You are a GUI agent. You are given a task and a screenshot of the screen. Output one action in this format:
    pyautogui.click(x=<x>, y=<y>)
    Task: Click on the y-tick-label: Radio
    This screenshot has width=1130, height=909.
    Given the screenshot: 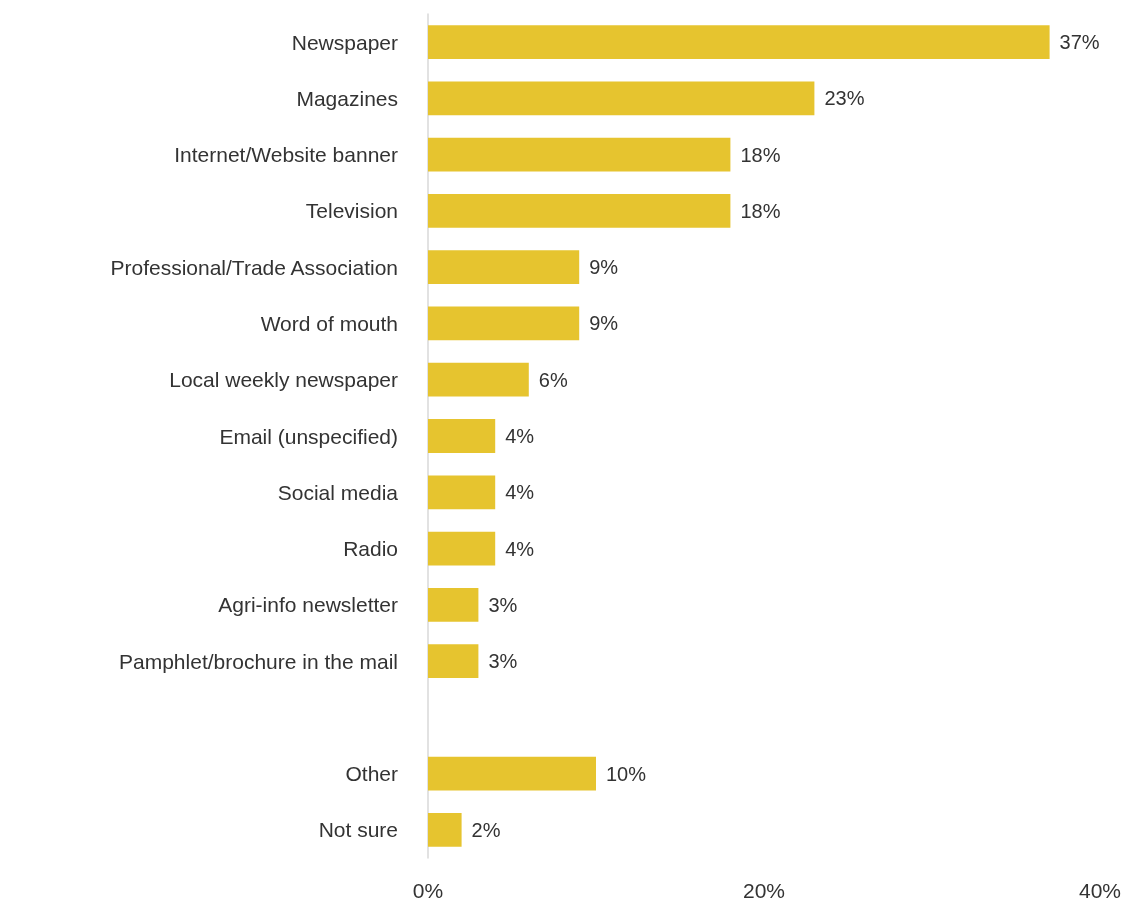 What is the action you would take?
    pyautogui.click(x=370, y=549)
    